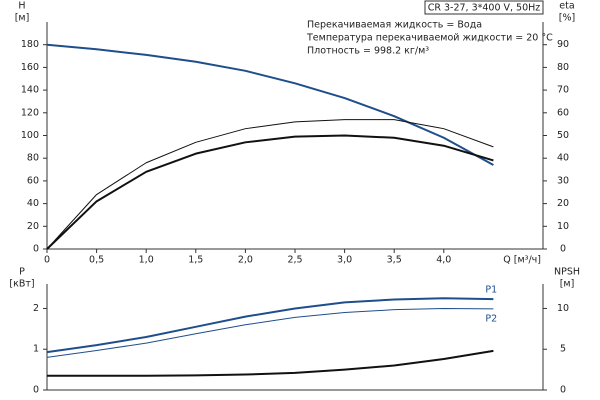 Image resolution: width=600 pixels, height=400 pixels. Describe the element at coordinates (563, 349) in the screenshot. I see `y2-tick-label: 5` at that location.